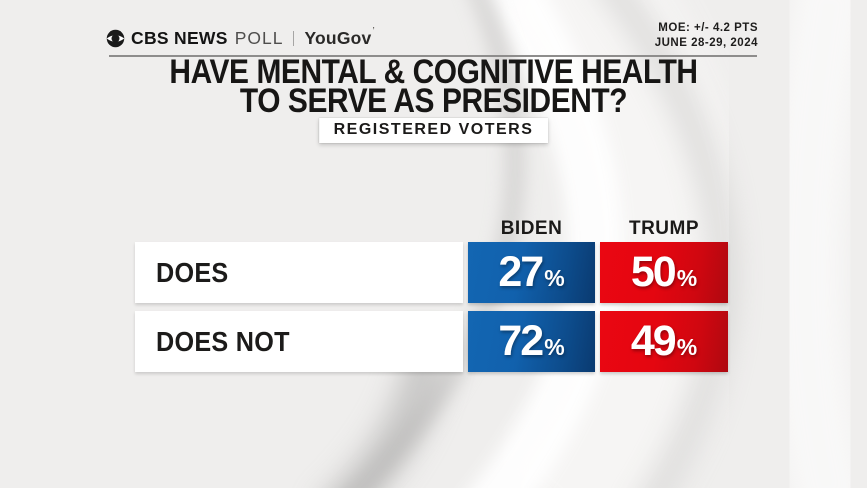  I want to click on table-row-does-not: DOES NOT 72% 49%, so click(431, 341).